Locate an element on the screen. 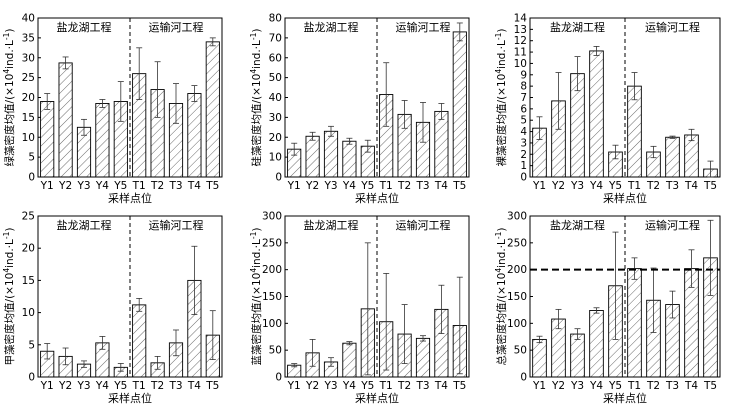 This screenshot has width=734, height=409. bar-Y2 is located at coordinates (312, 156).